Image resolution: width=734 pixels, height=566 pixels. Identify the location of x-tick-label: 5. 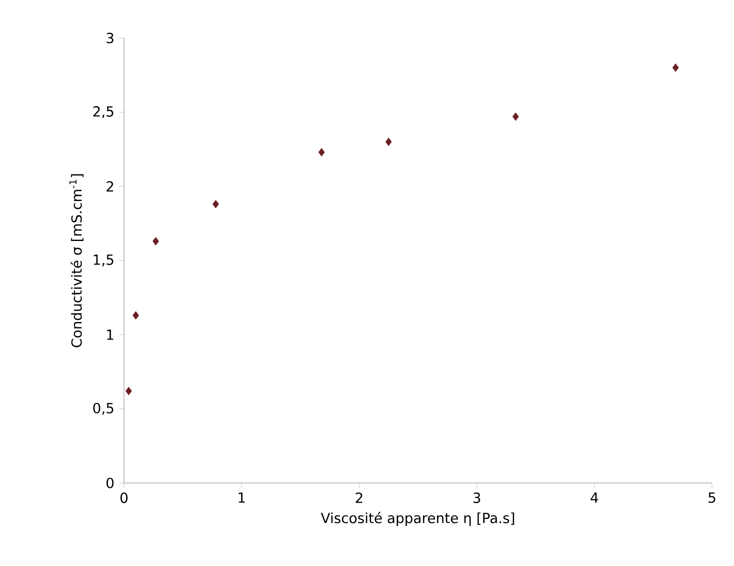
(712, 497).